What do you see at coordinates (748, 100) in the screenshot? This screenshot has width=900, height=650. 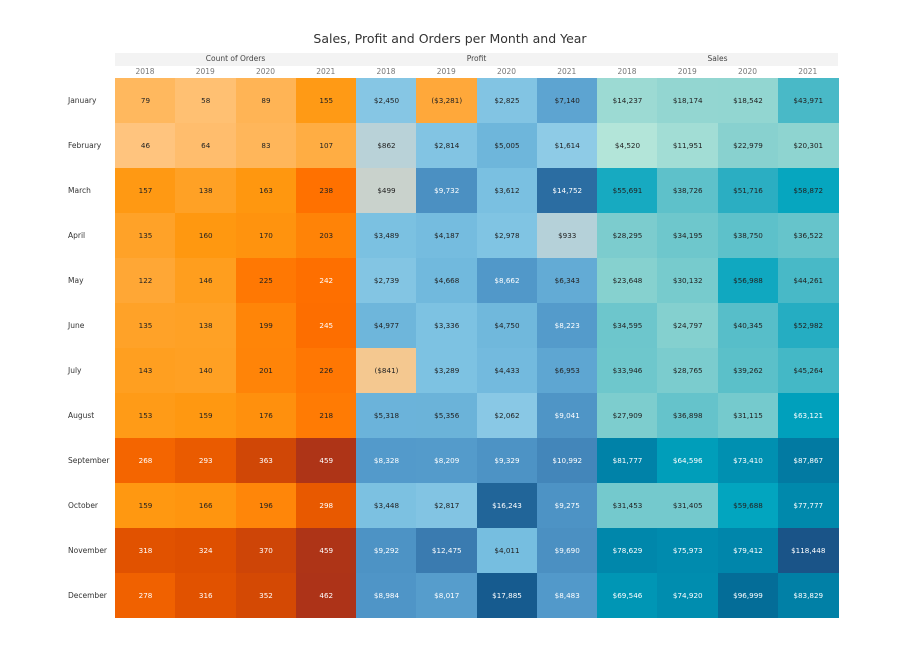 I see `heatmap-cell: $18,542` at bounding box center [748, 100].